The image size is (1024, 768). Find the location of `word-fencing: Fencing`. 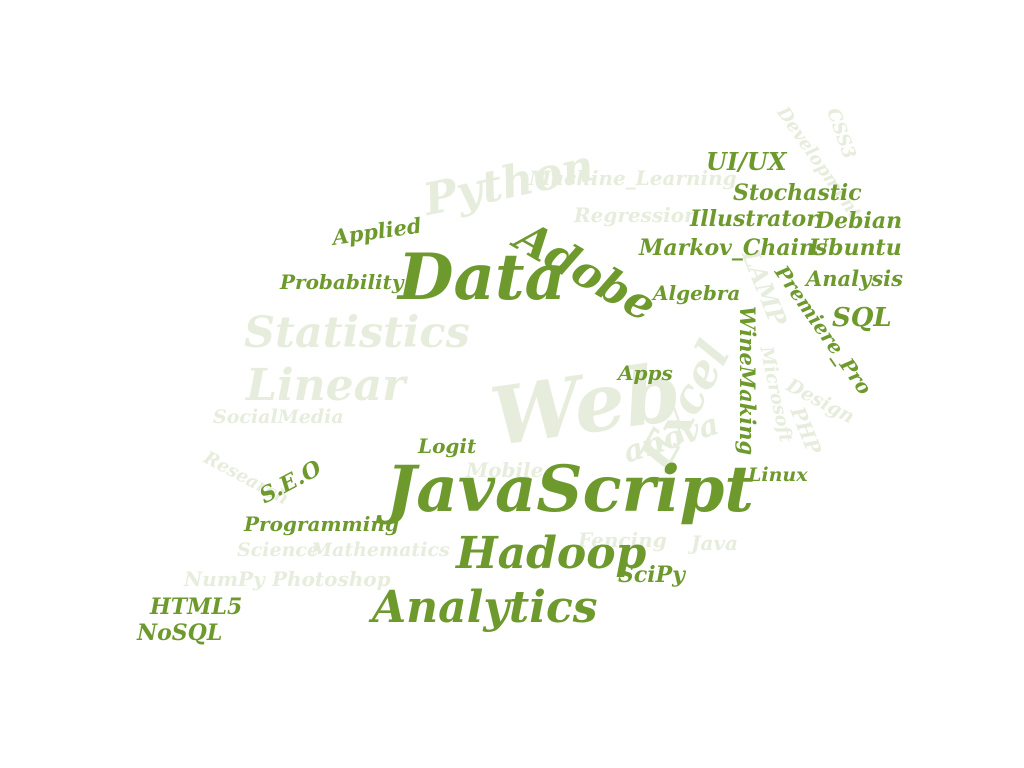

word-fencing: Fencing is located at coordinates (622, 540).